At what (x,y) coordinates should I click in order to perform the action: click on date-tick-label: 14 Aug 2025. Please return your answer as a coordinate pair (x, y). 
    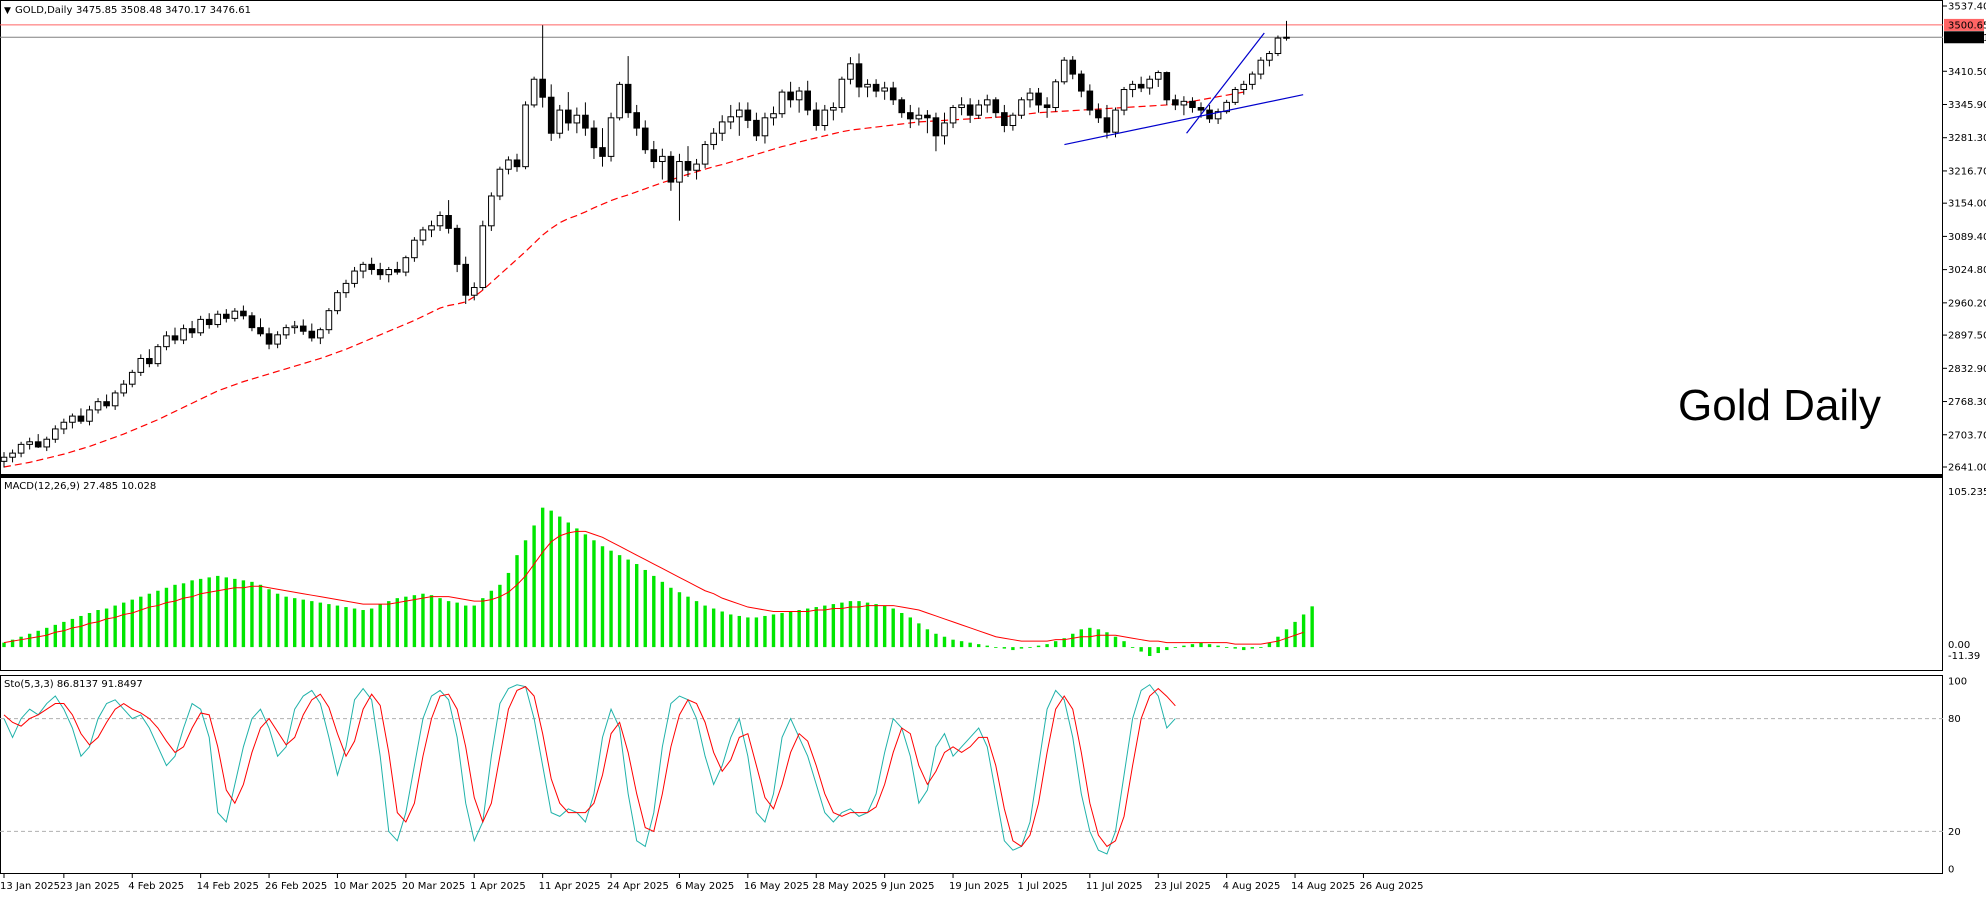
    Looking at the image, I should click on (1323, 886).